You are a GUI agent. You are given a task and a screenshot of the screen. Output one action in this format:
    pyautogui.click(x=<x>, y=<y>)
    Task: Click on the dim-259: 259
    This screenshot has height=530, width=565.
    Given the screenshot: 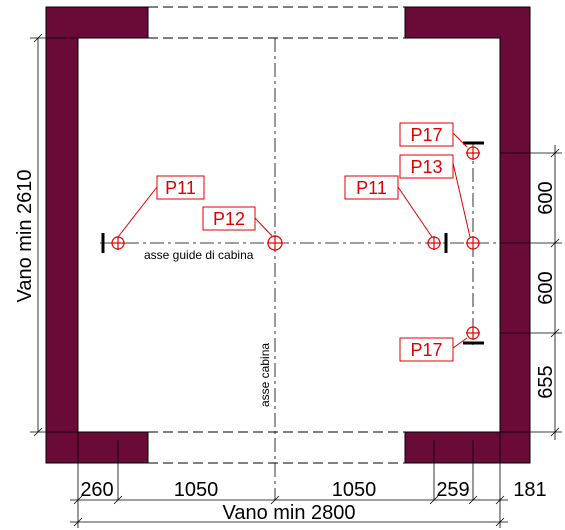 What is the action you would take?
    pyautogui.click(x=452, y=490)
    